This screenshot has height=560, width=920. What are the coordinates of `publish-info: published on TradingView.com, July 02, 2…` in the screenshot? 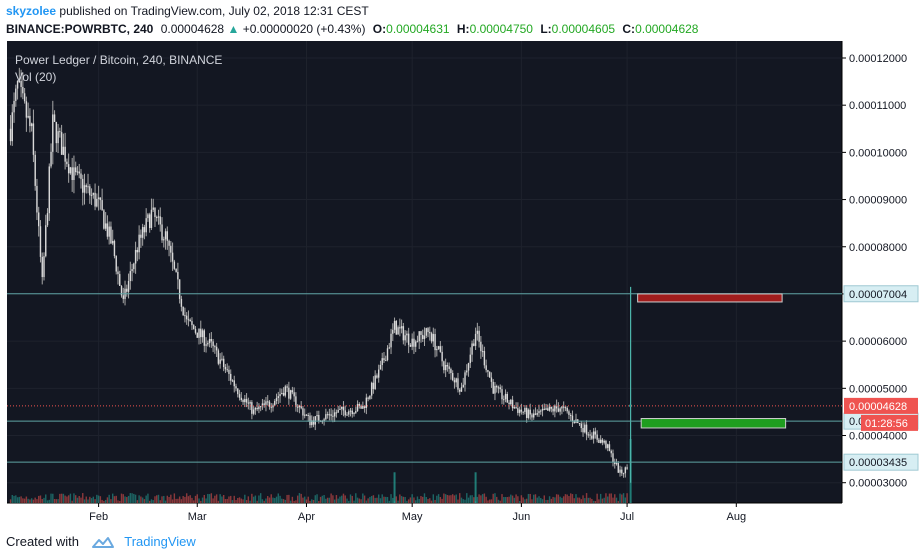 It's located at (214, 11).